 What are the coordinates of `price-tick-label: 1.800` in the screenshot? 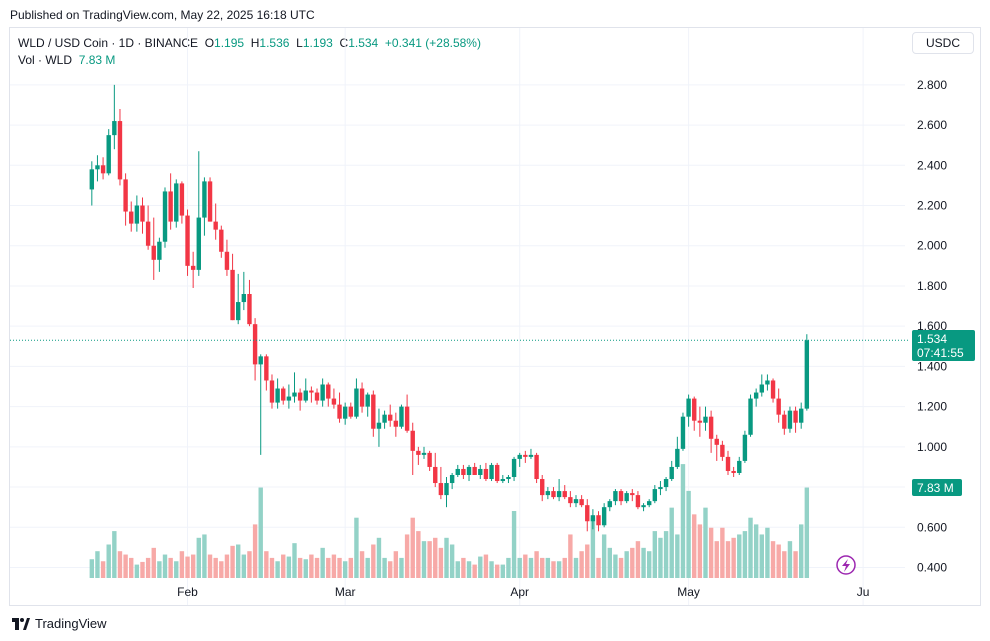 It's located at (932, 286).